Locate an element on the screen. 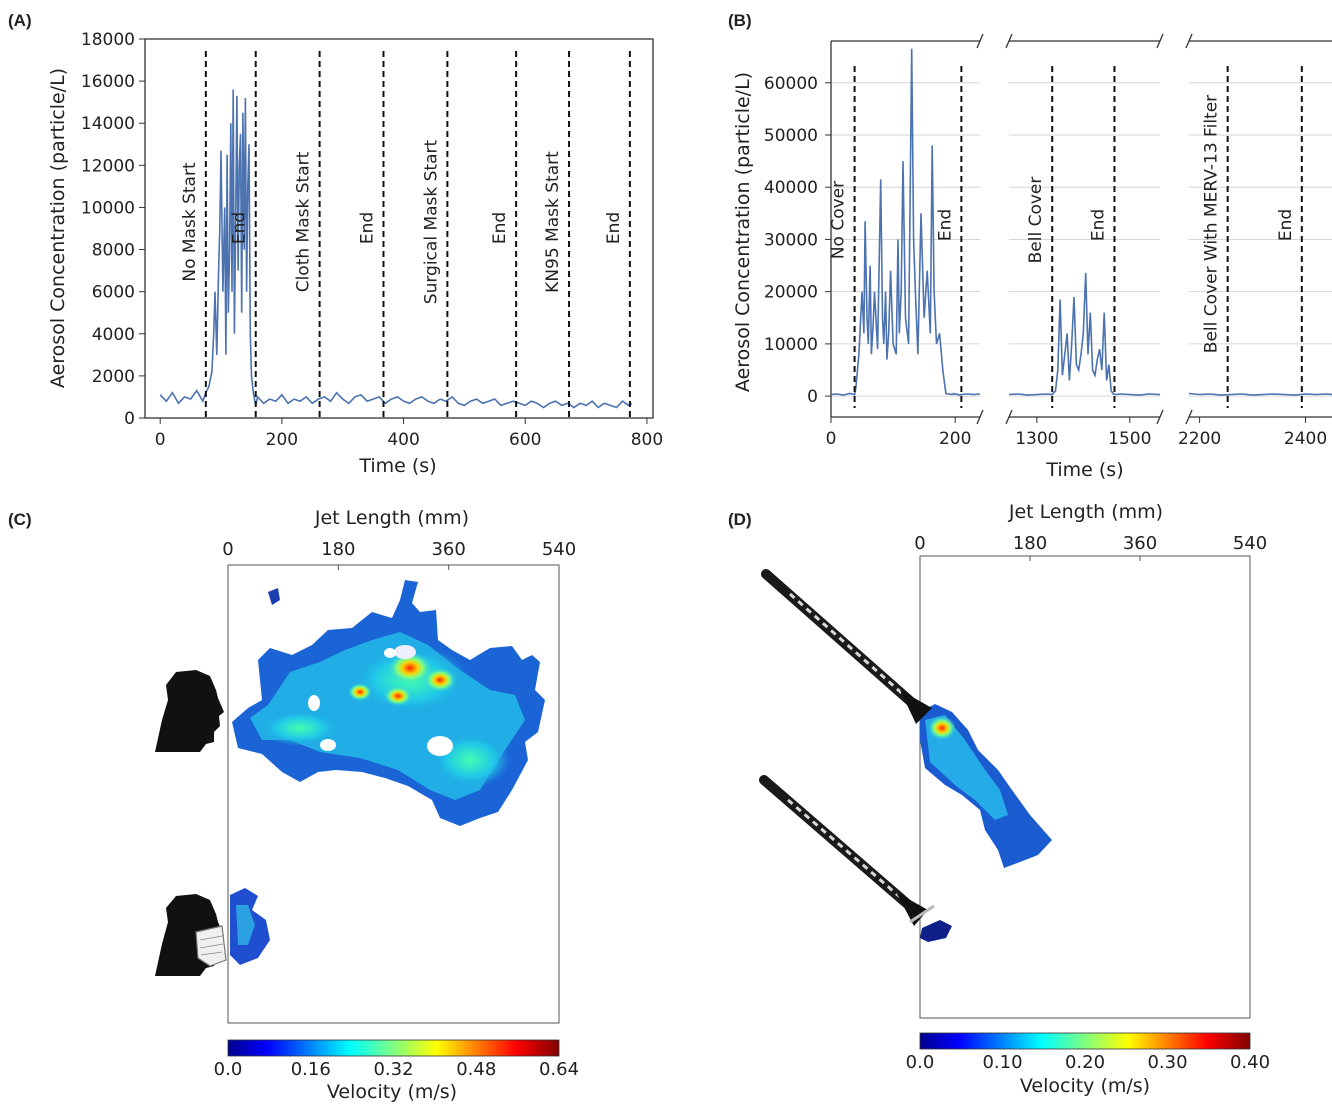 The height and width of the screenshot is (1107, 1332). chart-d-xlabel: Jet Length (mm) is located at coordinates (1085, 512).